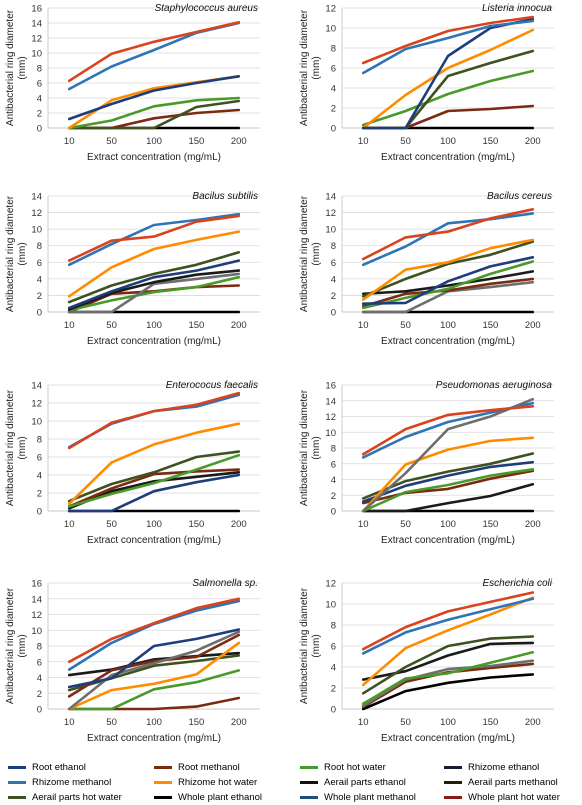 This screenshot has height=805, width=582. I want to click on x-tick-label: 200, so click(533, 524).